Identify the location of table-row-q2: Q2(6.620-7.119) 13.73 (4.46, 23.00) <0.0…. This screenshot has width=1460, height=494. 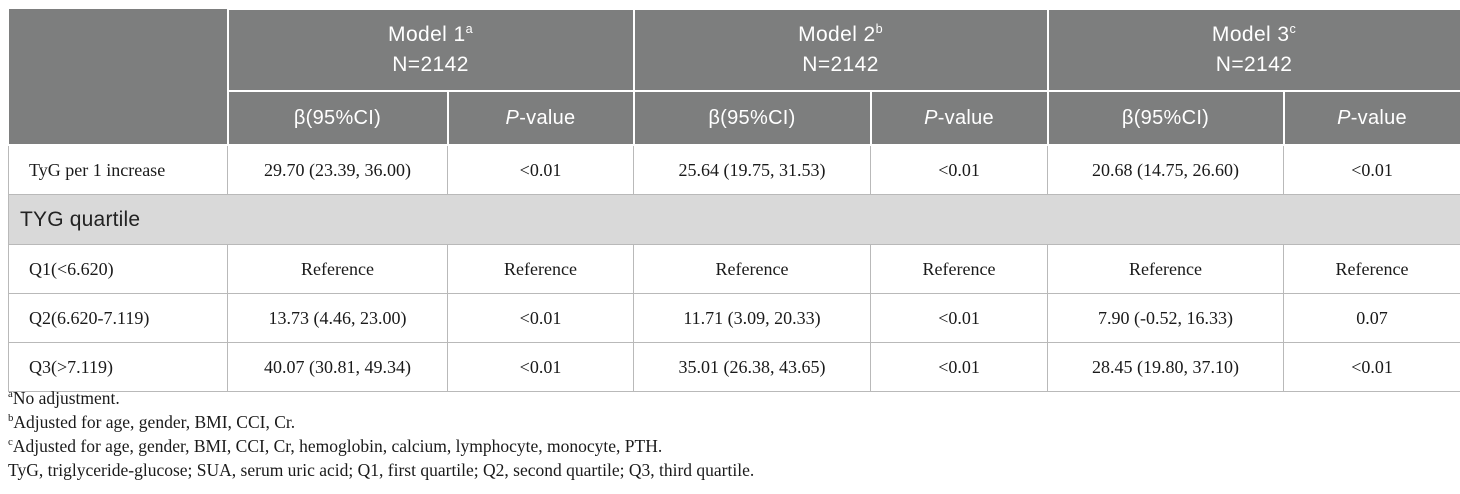
(734, 318).